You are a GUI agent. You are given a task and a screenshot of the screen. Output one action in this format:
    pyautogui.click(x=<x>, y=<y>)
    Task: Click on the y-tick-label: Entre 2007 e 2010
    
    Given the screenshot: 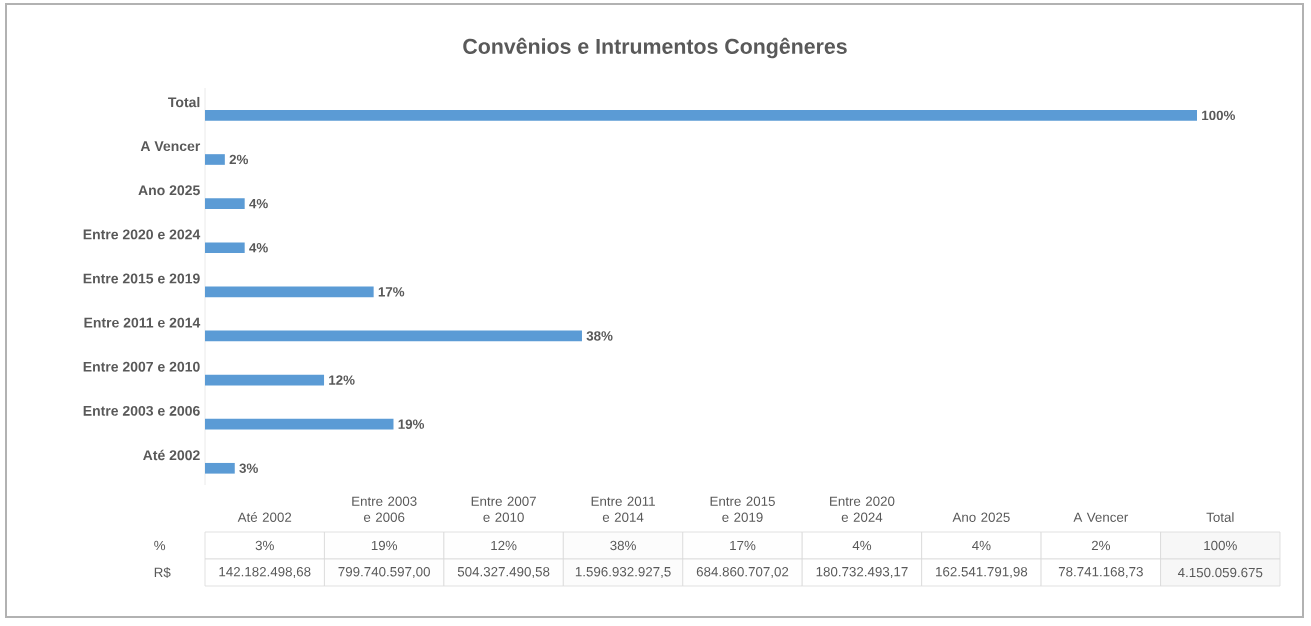 What is the action you would take?
    pyautogui.click(x=141, y=366)
    